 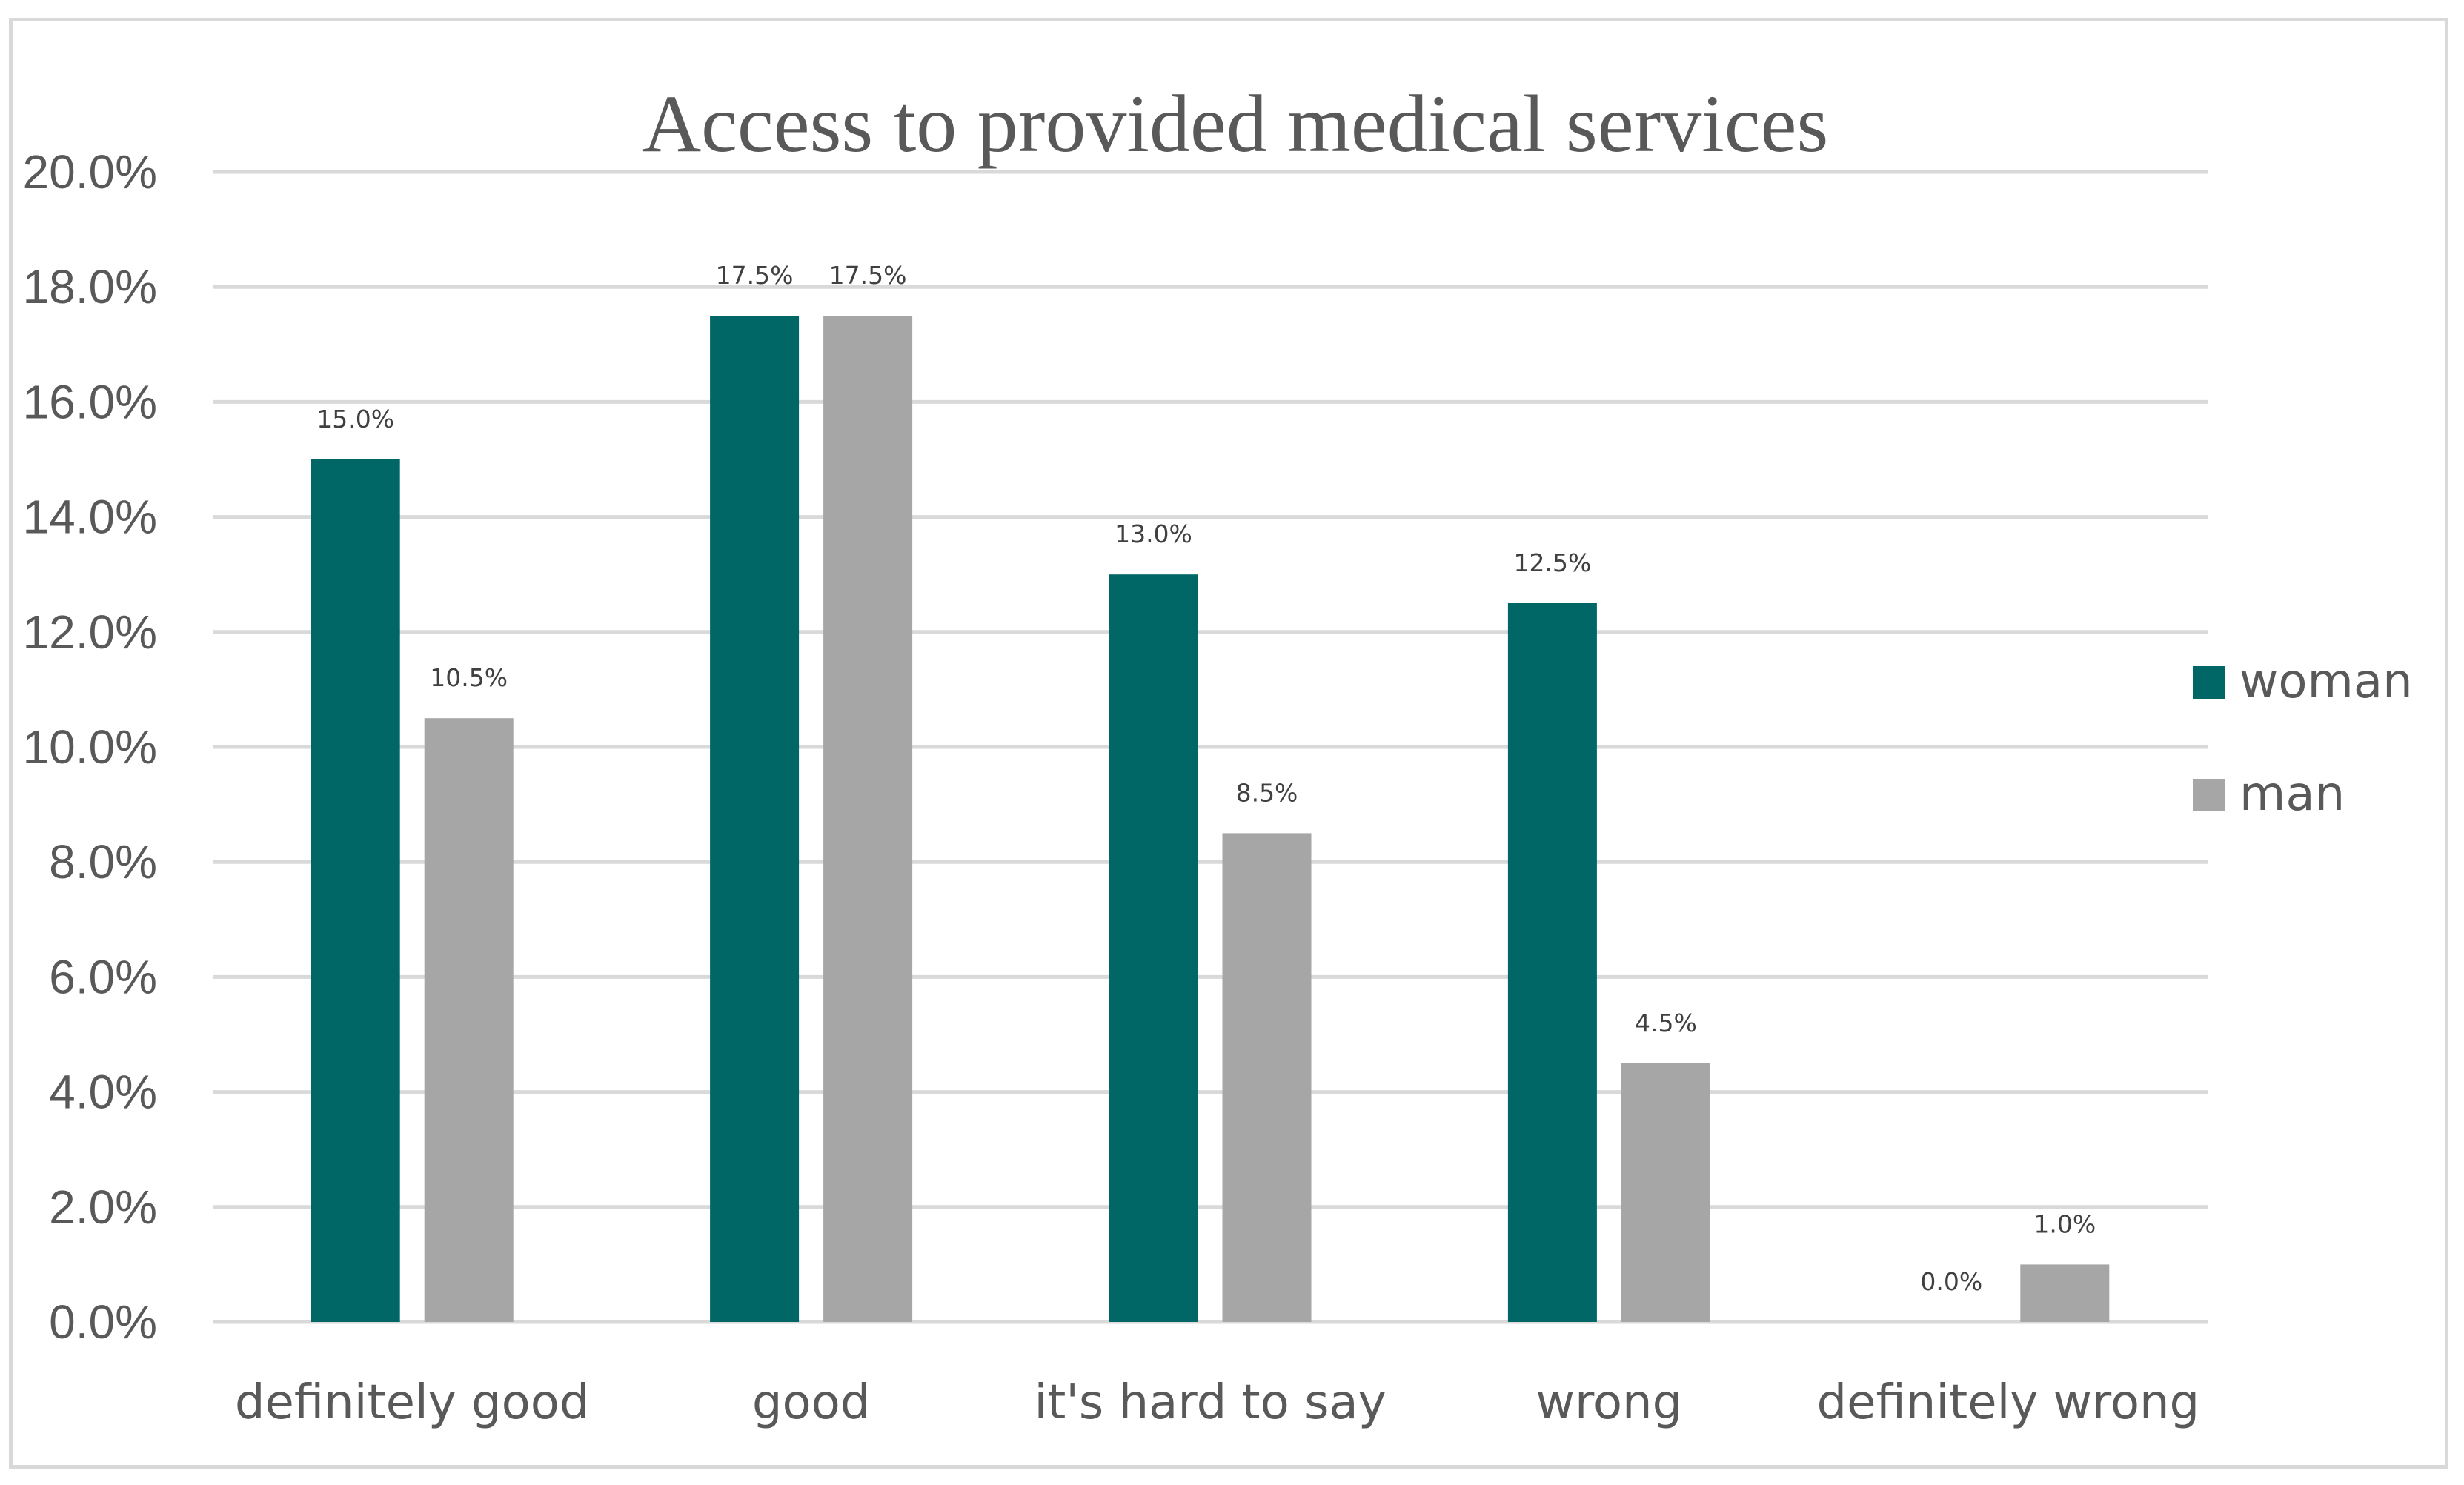 What do you see at coordinates (103, 1207) in the screenshot?
I see `y-tick-label: 2.0%` at bounding box center [103, 1207].